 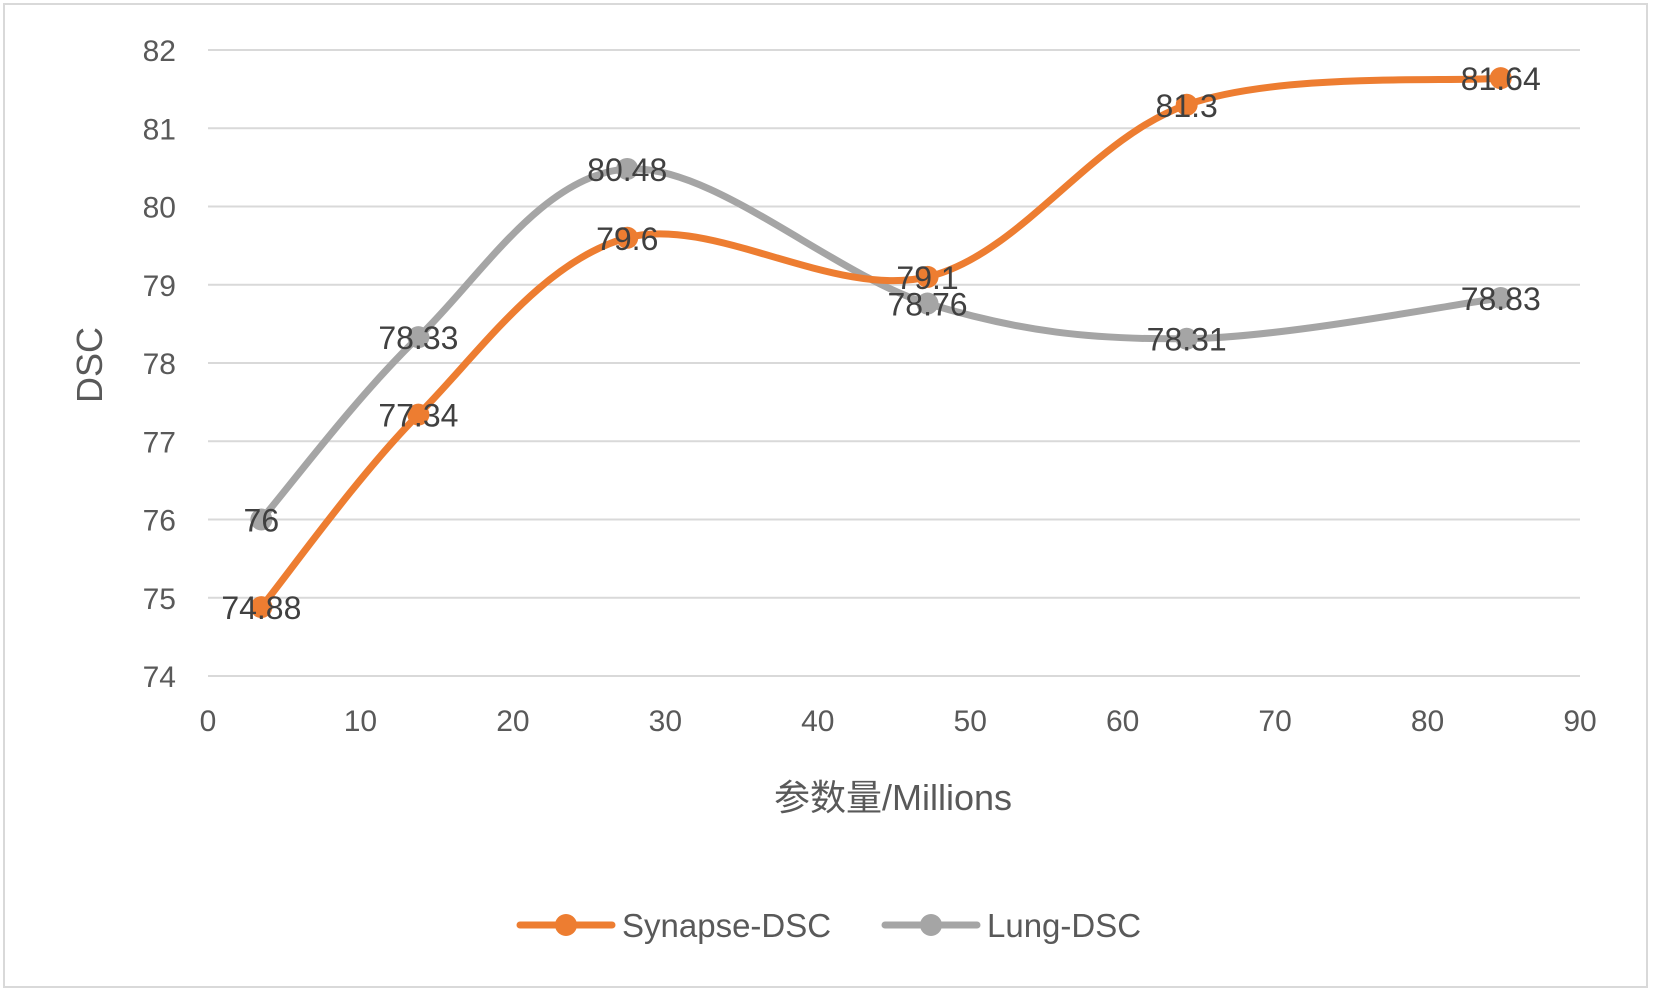 What do you see at coordinates (893, 797) in the screenshot?
I see `x-axis-title: 参数量/Millions` at bounding box center [893, 797].